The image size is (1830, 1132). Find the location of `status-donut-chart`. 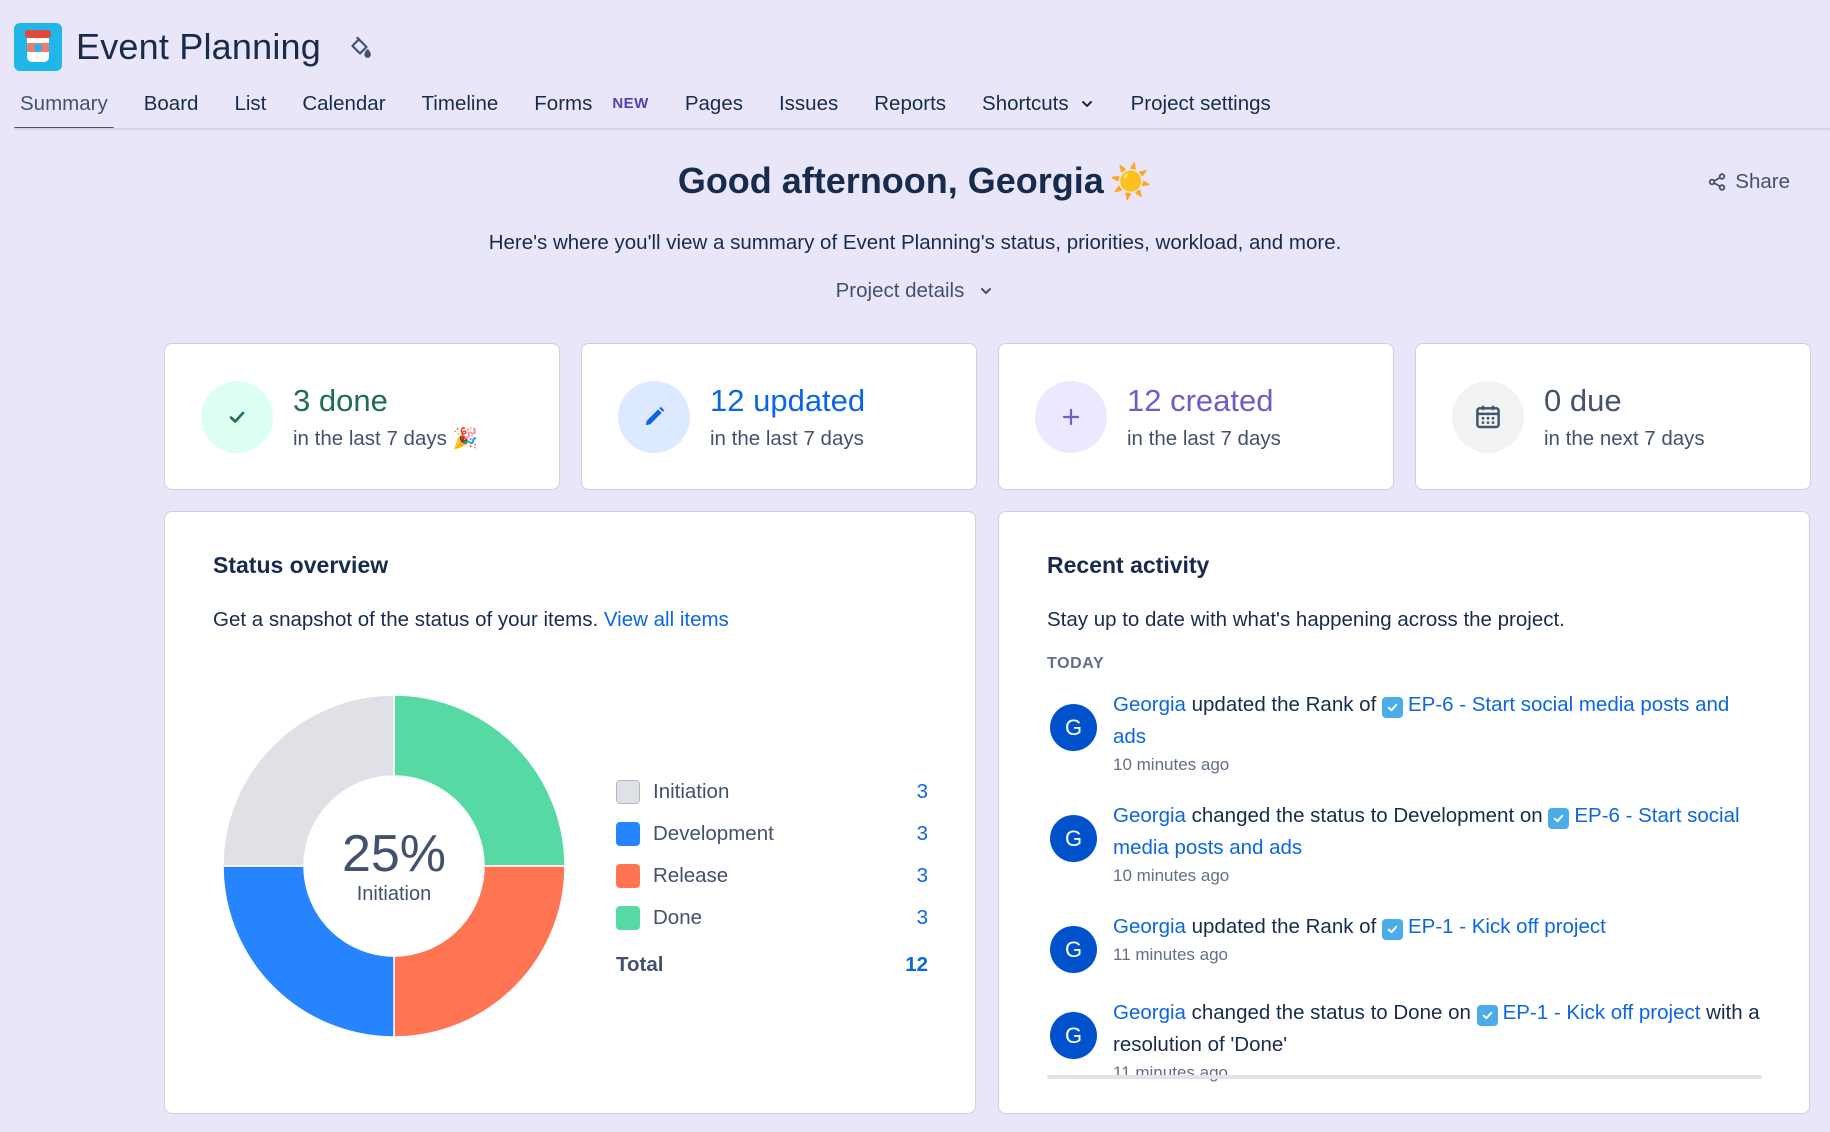

status-donut-chart is located at coordinates (394, 866).